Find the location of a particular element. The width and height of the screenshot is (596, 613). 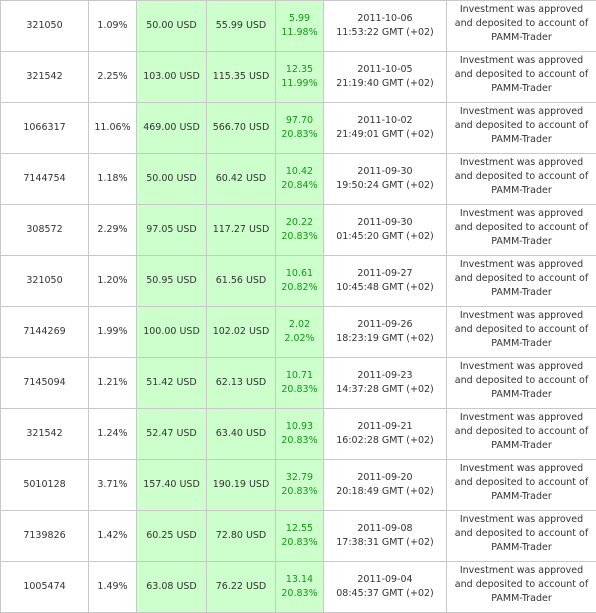

profit: 5.99 is located at coordinates (299, 19).